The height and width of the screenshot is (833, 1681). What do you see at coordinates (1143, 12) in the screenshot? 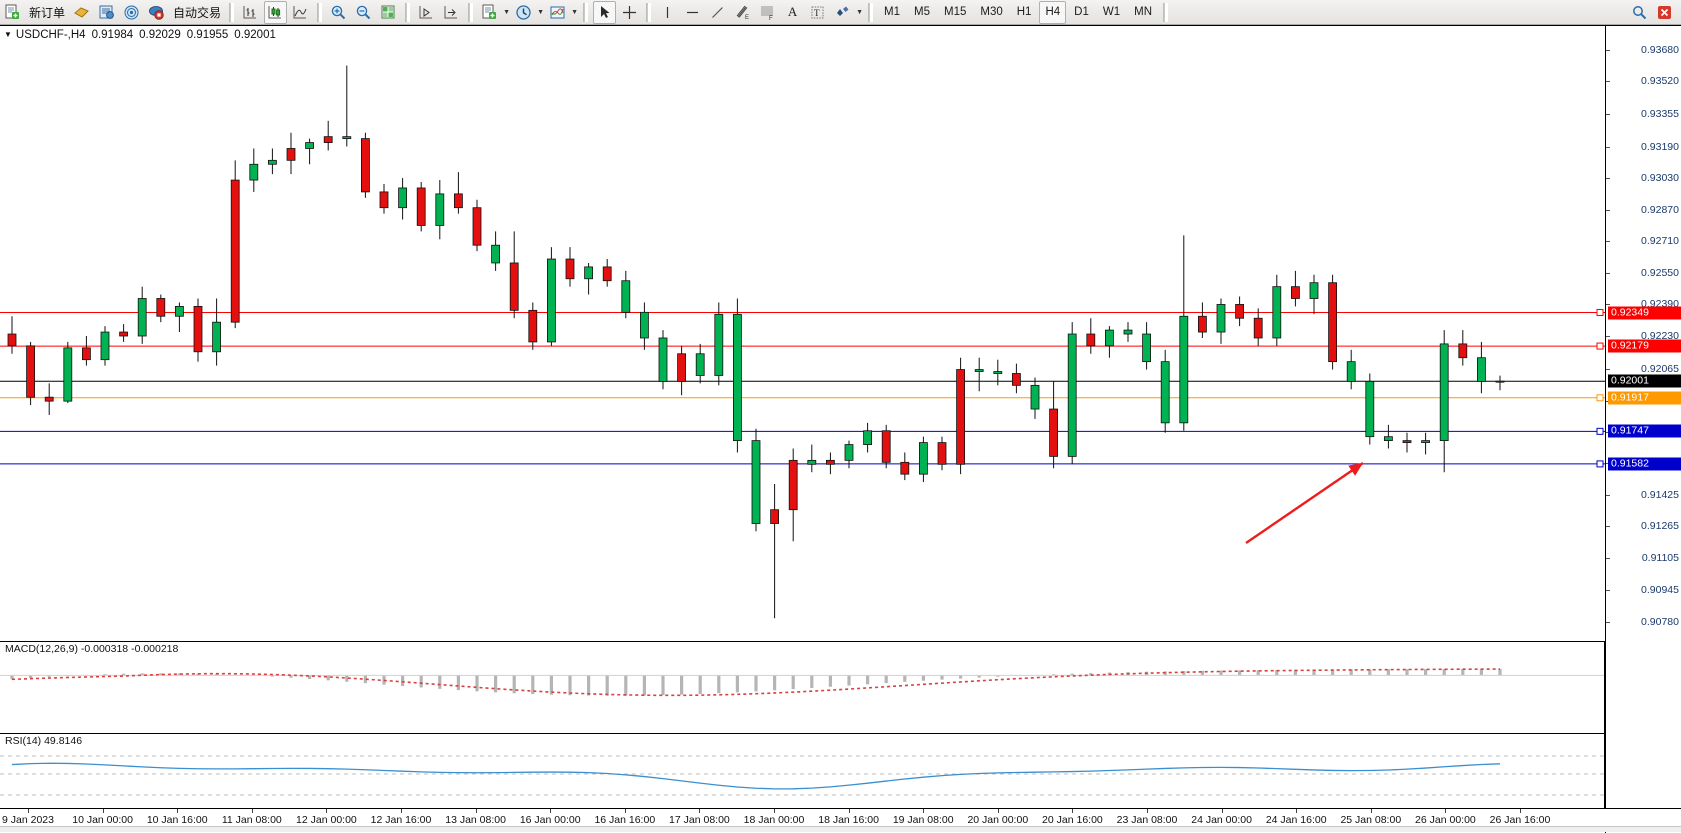
I see `timeframe-mn: MN` at bounding box center [1143, 12].